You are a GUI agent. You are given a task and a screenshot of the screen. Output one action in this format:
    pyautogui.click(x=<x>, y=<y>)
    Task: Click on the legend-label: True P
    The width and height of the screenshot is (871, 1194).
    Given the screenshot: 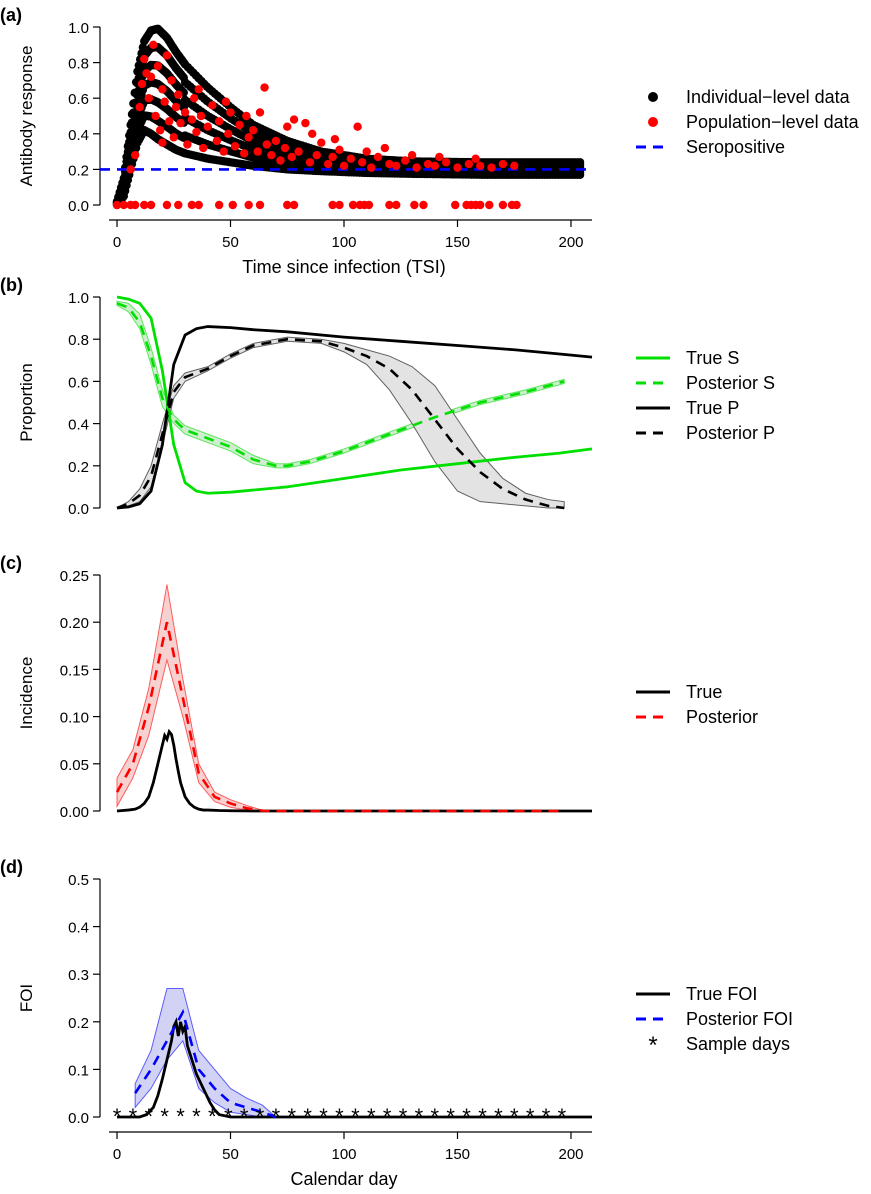 What is the action you would take?
    pyautogui.click(x=712, y=408)
    